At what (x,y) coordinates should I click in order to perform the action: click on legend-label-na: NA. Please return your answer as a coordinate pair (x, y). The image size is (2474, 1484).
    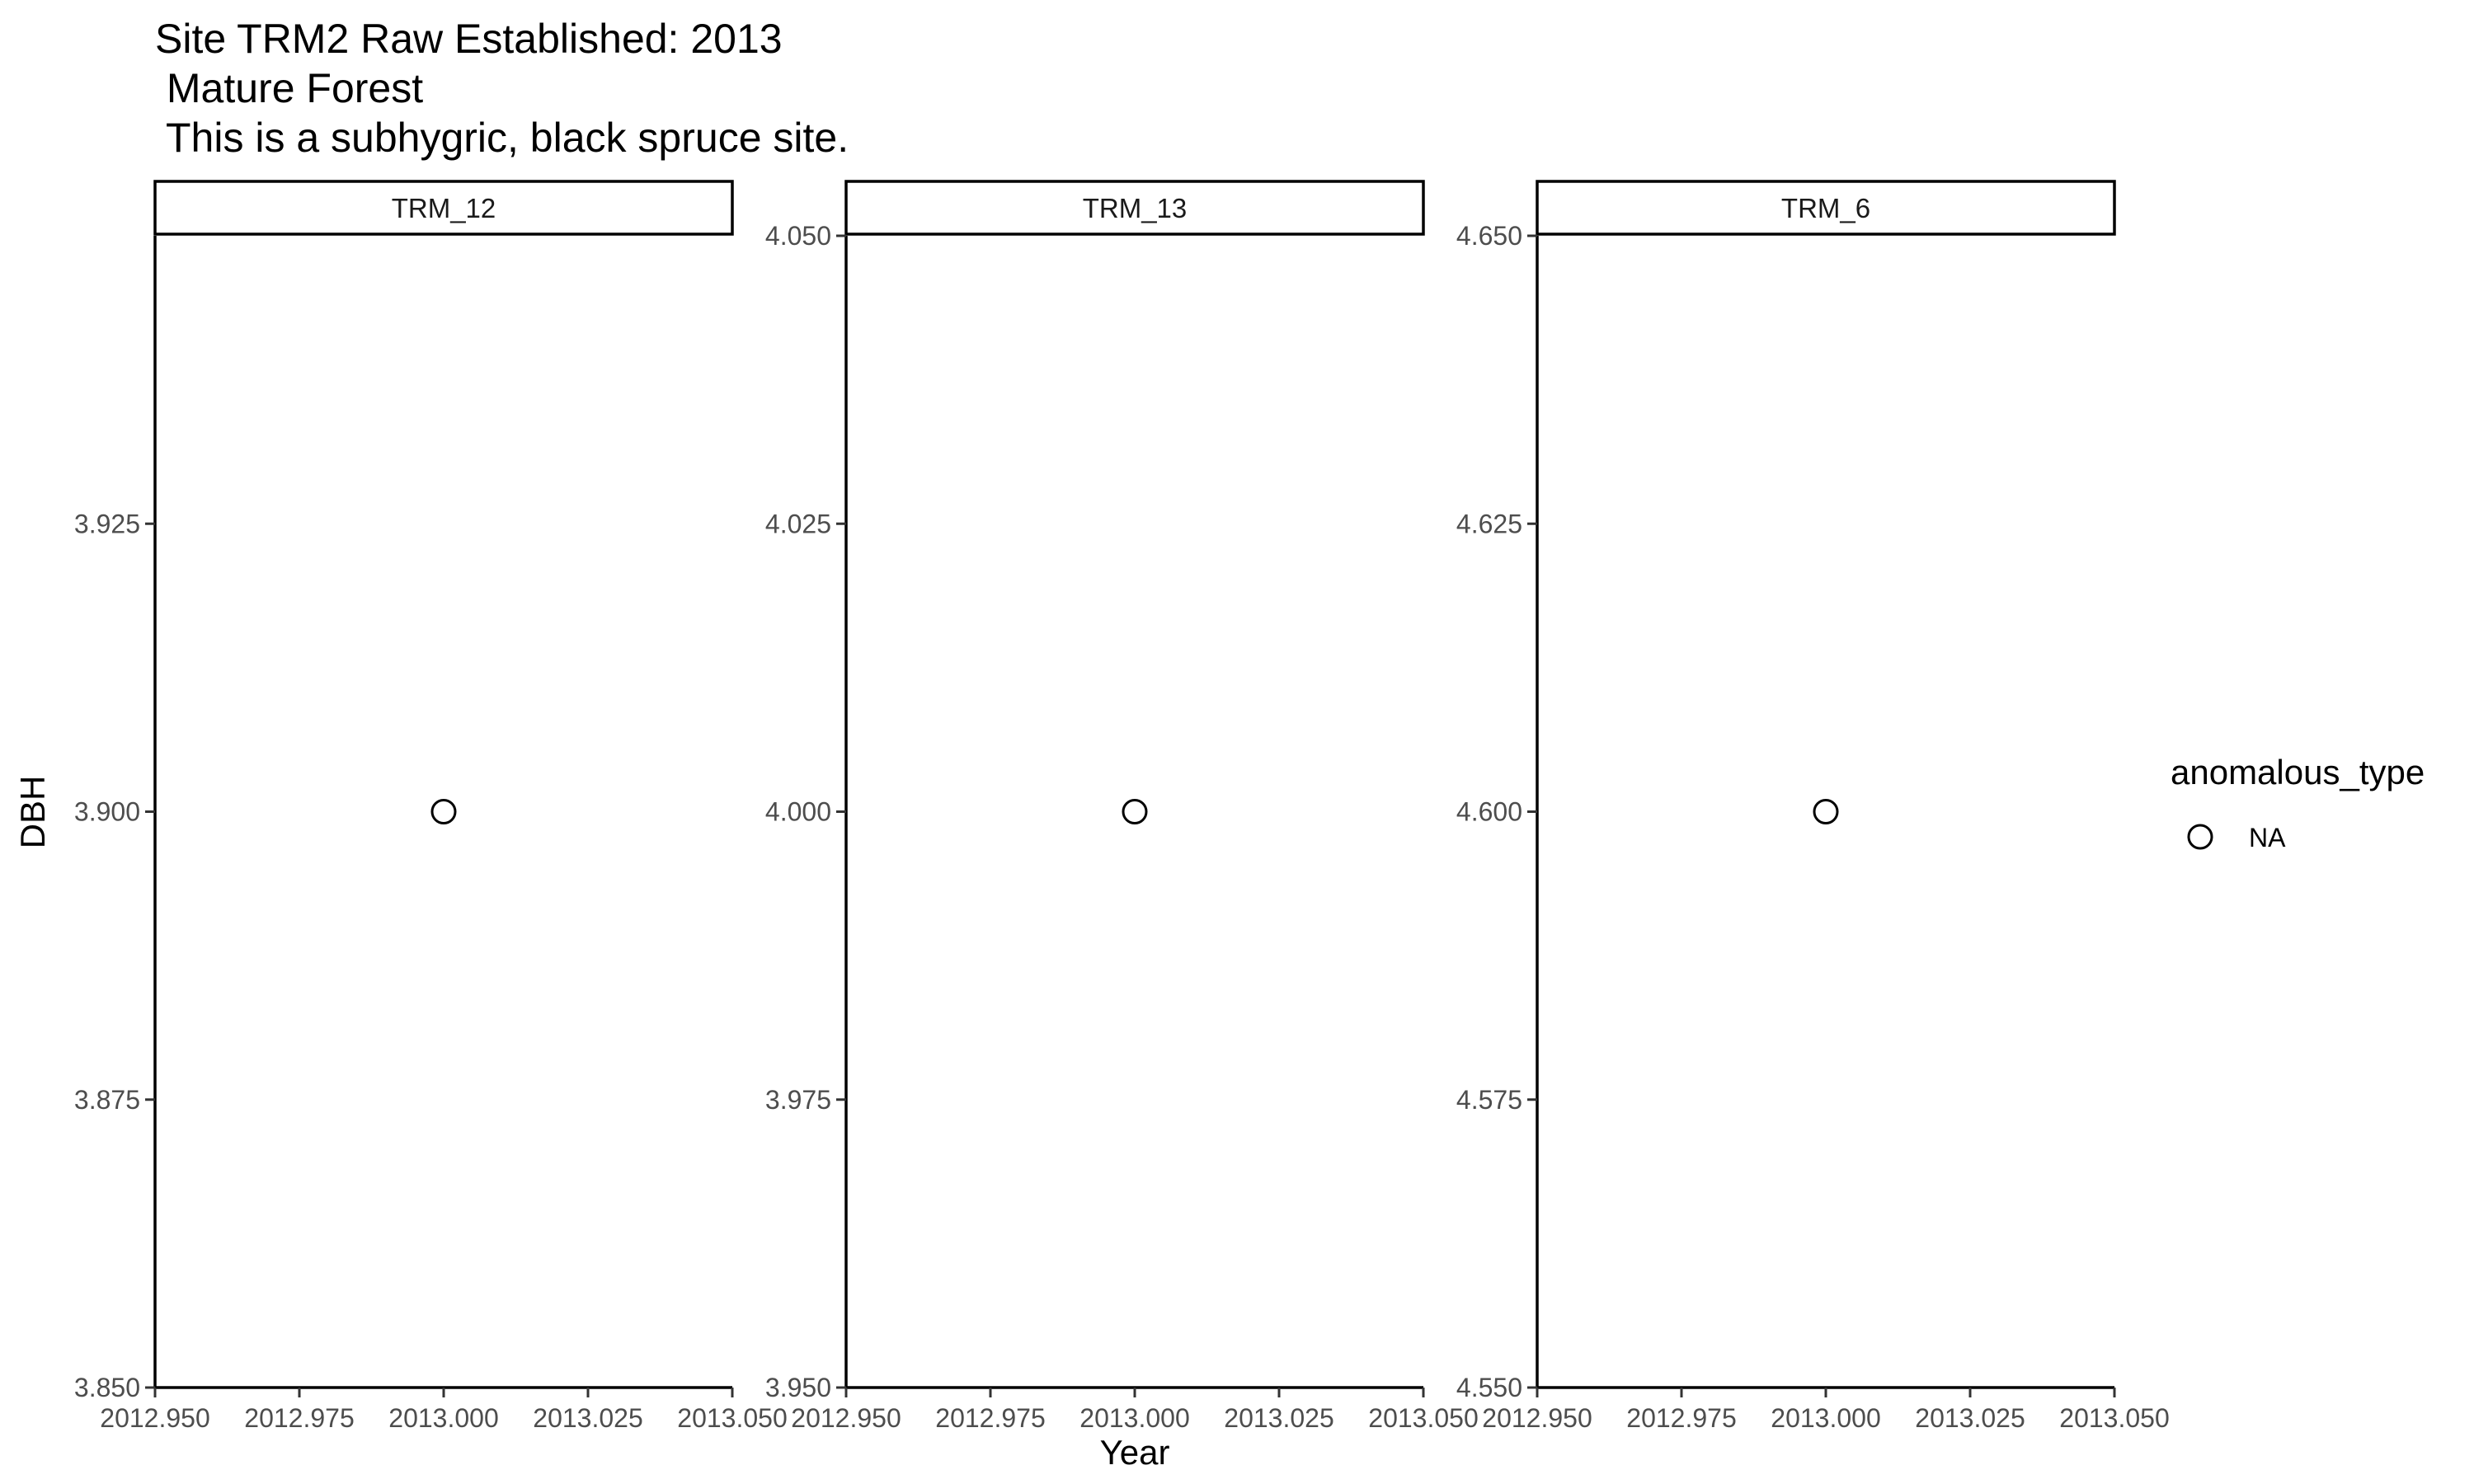
    Looking at the image, I should click on (2267, 837).